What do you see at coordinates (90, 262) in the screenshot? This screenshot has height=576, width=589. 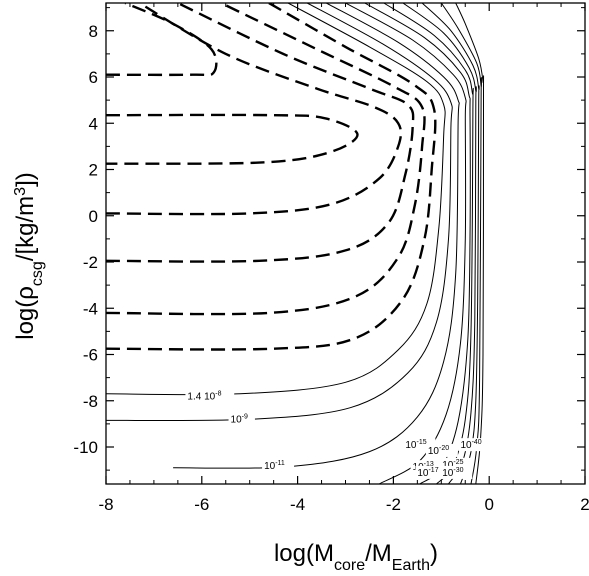 I see `y-tick-label: -2` at bounding box center [90, 262].